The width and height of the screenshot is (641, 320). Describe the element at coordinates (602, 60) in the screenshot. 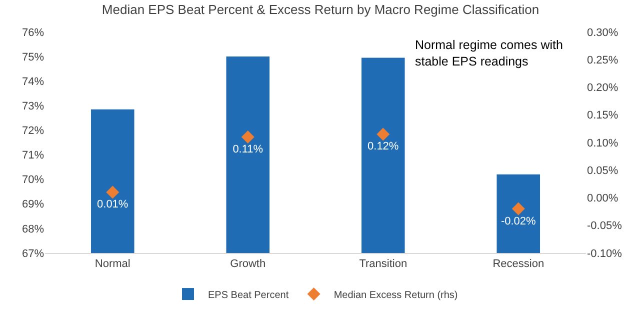

I see `y2-tick-label: 0.25%` at that location.